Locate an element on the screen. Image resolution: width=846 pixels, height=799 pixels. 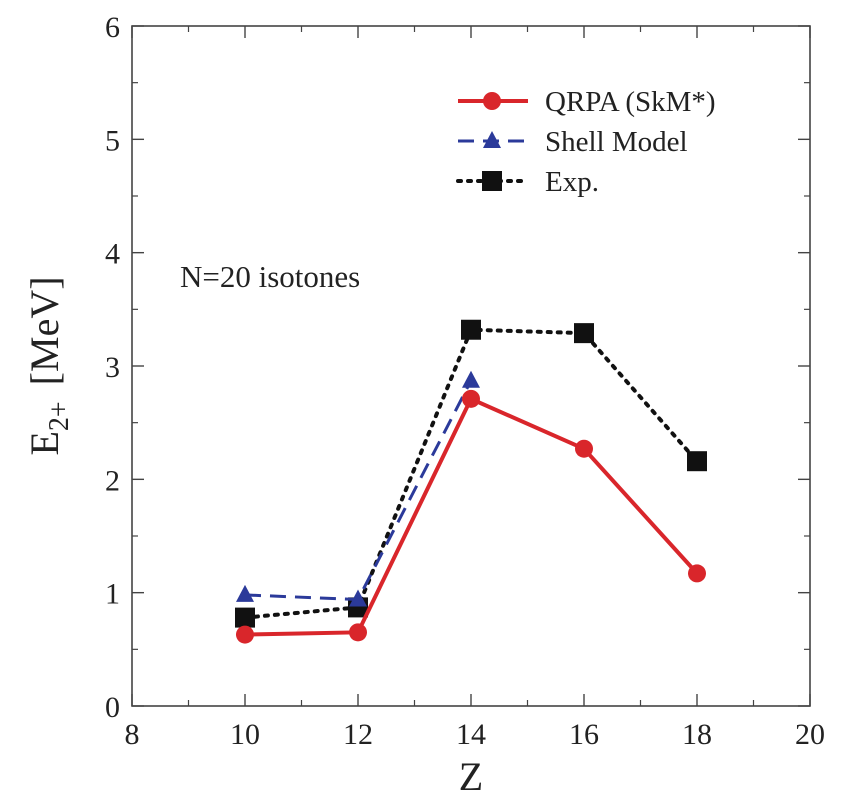
x-tick-label: 10 is located at coordinates (245, 734).